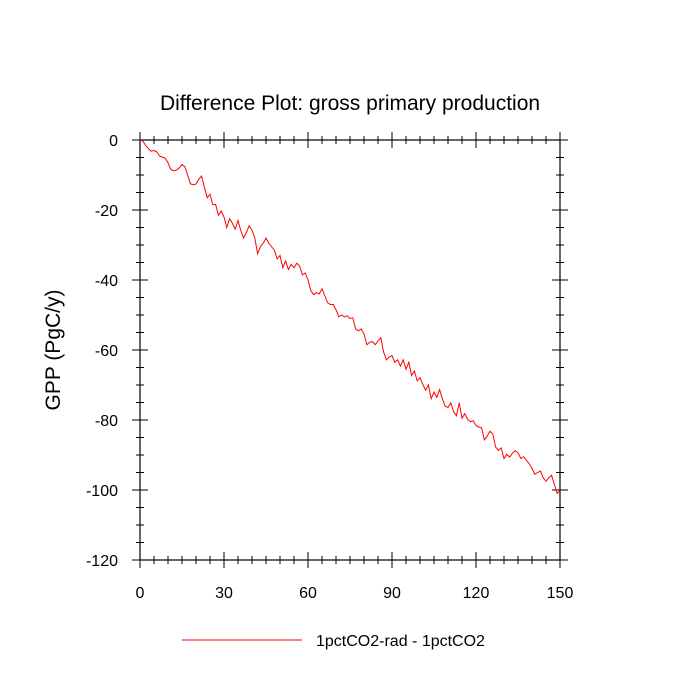 The width and height of the screenshot is (700, 700). Describe the element at coordinates (106, 211) in the screenshot. I see `y-tick-label: -20` at that location.